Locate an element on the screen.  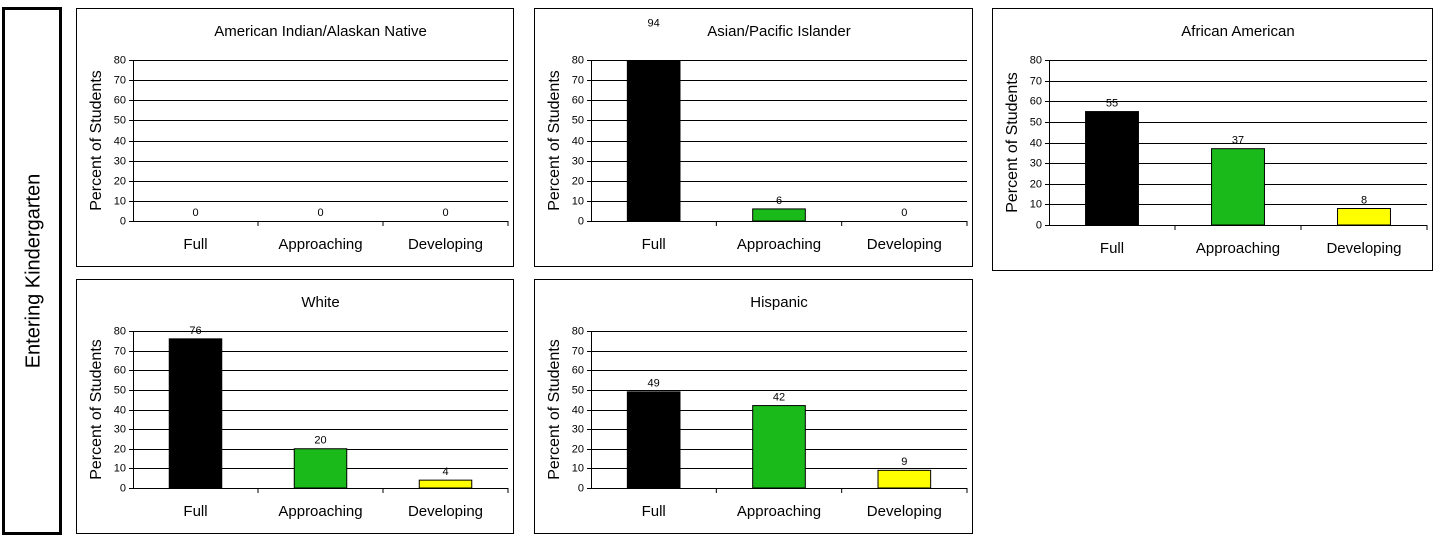
chart-title: White is located at coordinates (320, 302).